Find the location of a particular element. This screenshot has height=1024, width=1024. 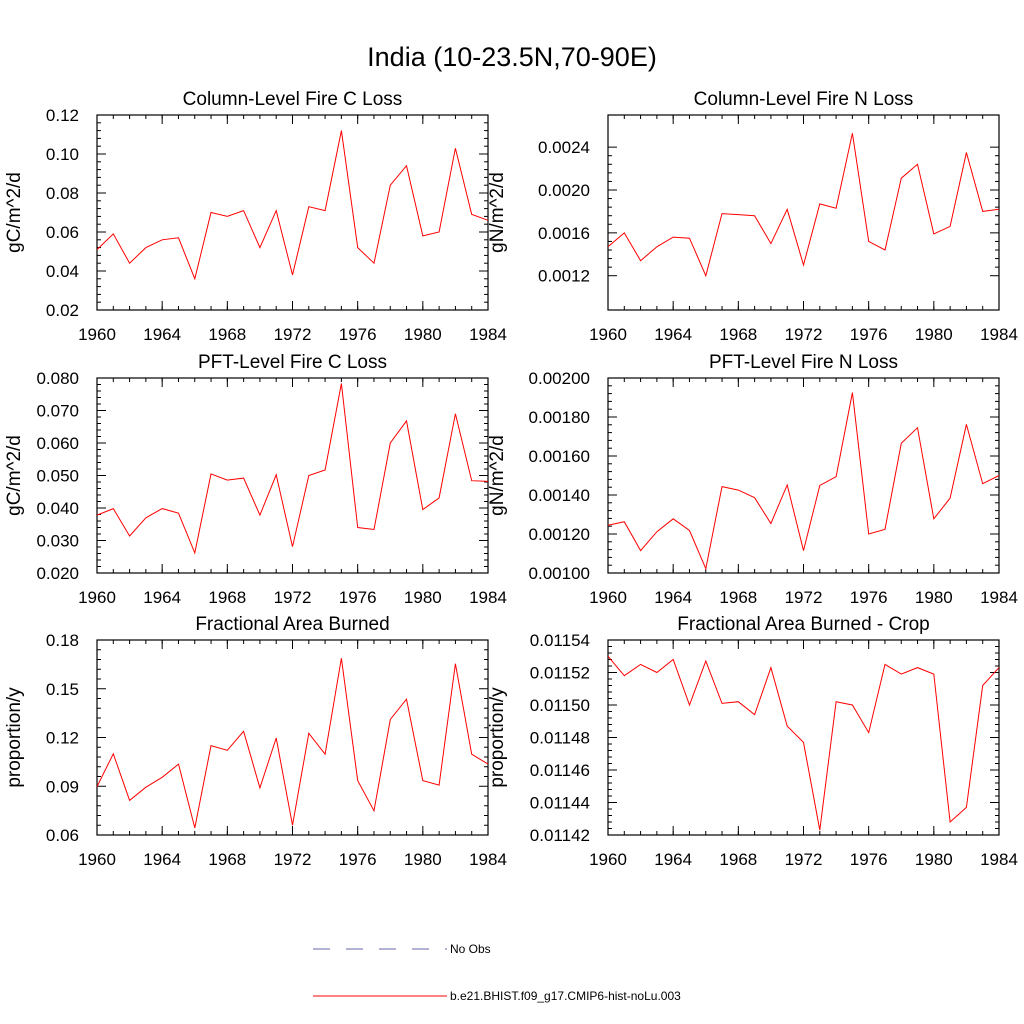

y-tick-label: 0.040 is located at coordinates (57, 508).